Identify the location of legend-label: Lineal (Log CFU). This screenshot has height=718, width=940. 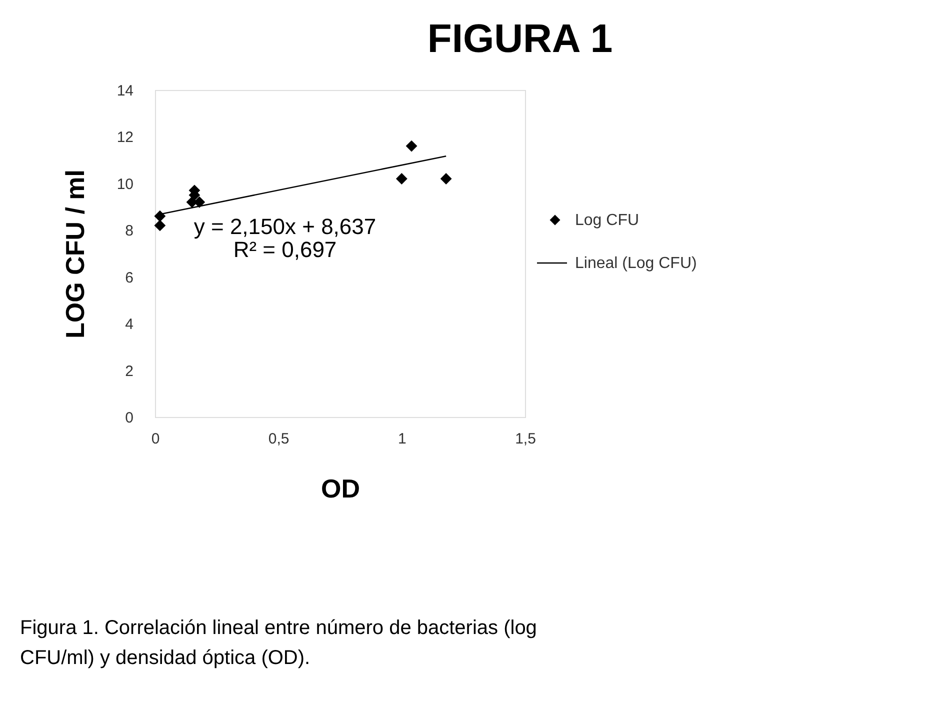
(636, 263).